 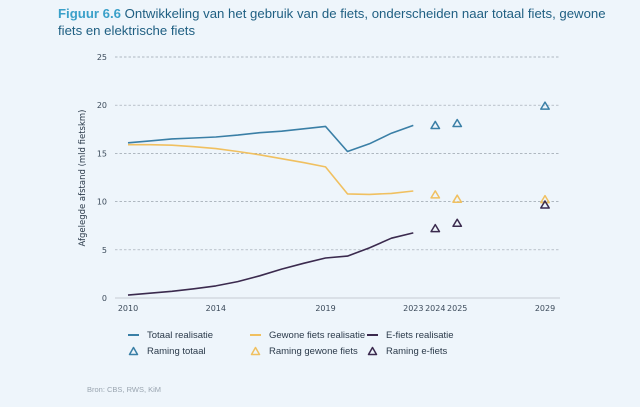 What do you see at coordinates (336, 308) in the screenshot?
I see `x-axis-ticks: 2010 2014 2019 2023 2024 2025 2029` at bounding box center [336, 308].